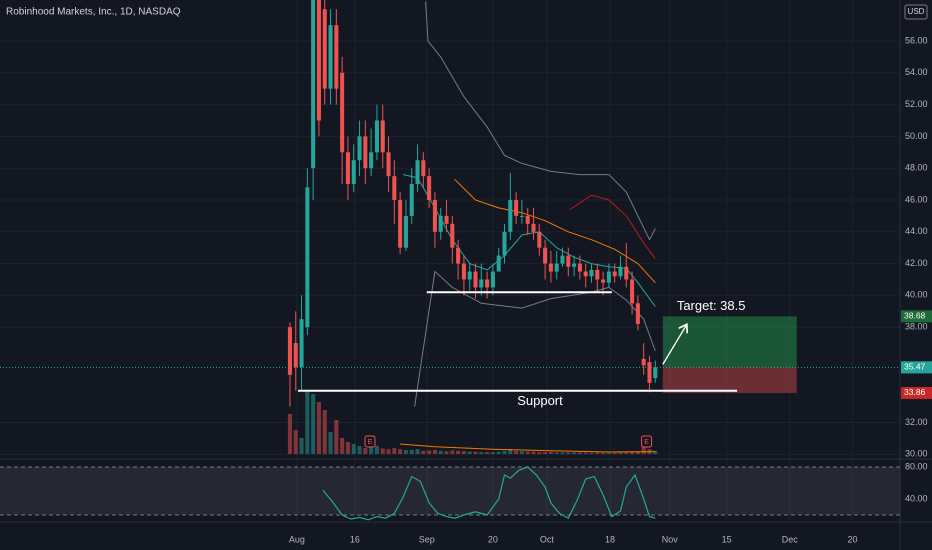 The width and height of the screenshot is (932, 550). Describe the element at coordinates (915, 316) in the screenshot. I see `price-label: 38.68` at that location.